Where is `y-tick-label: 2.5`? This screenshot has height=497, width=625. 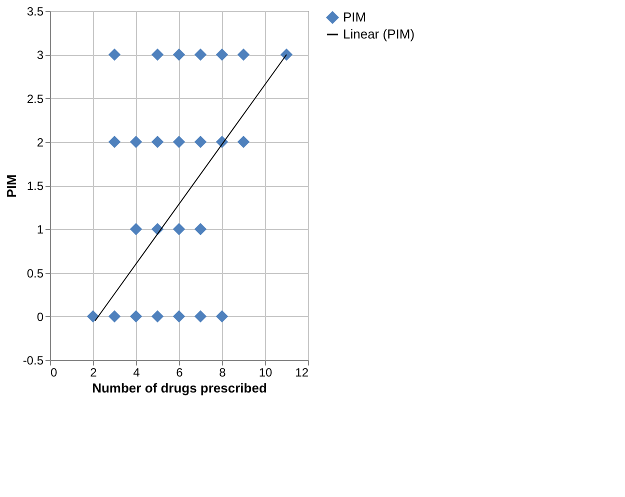 y-tick-label: 2.5 is located at coordinates (35, 99).